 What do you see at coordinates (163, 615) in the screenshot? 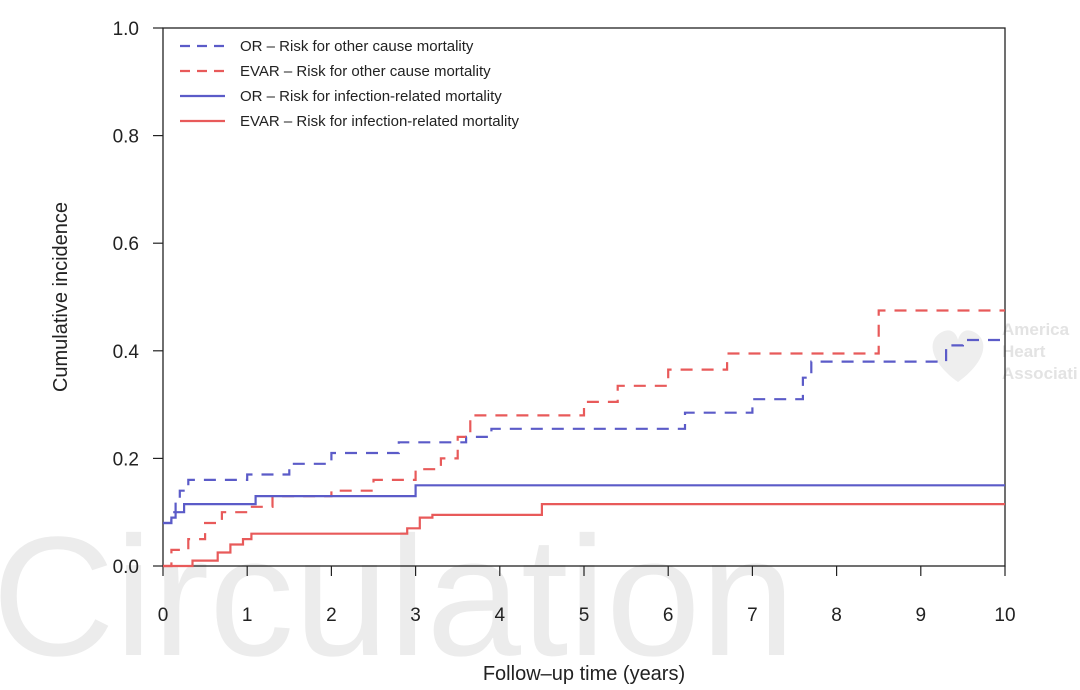
I see `x-tick-label: 0` at bounding box center [163, 615].